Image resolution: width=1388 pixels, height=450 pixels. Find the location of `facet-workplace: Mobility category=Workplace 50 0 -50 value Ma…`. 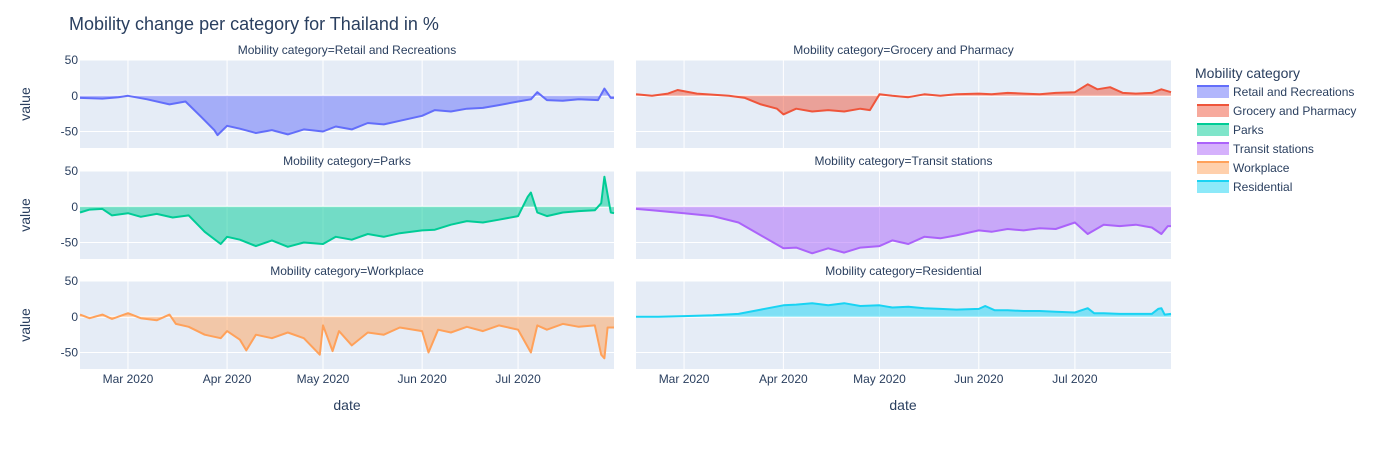

facet-workplace: Mobility category=Workplace 50 0 -50 value Ma… is located at coordinates (315, 325).